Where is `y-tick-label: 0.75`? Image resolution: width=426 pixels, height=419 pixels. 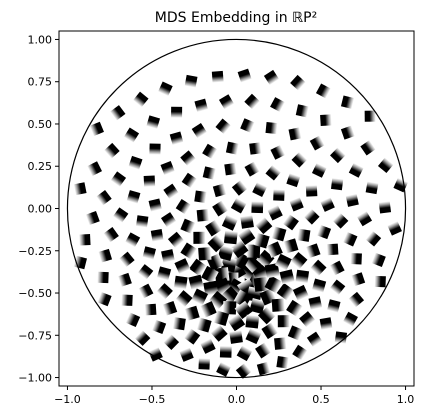 y-tick-label: 0.75 is located at coordinates (40, 82).